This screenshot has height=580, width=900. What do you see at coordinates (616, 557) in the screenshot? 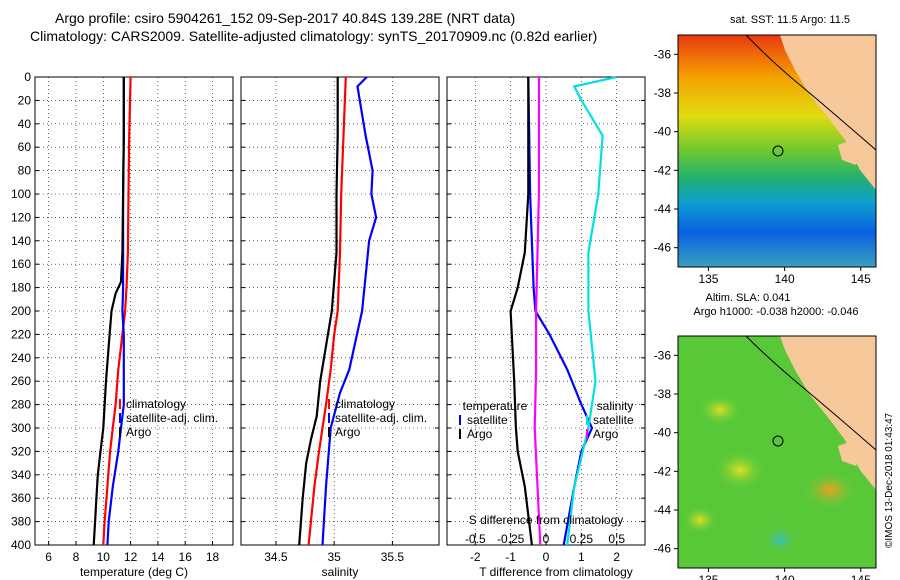
I see `x-tick-label: 2` at bounding box center [616, 557].